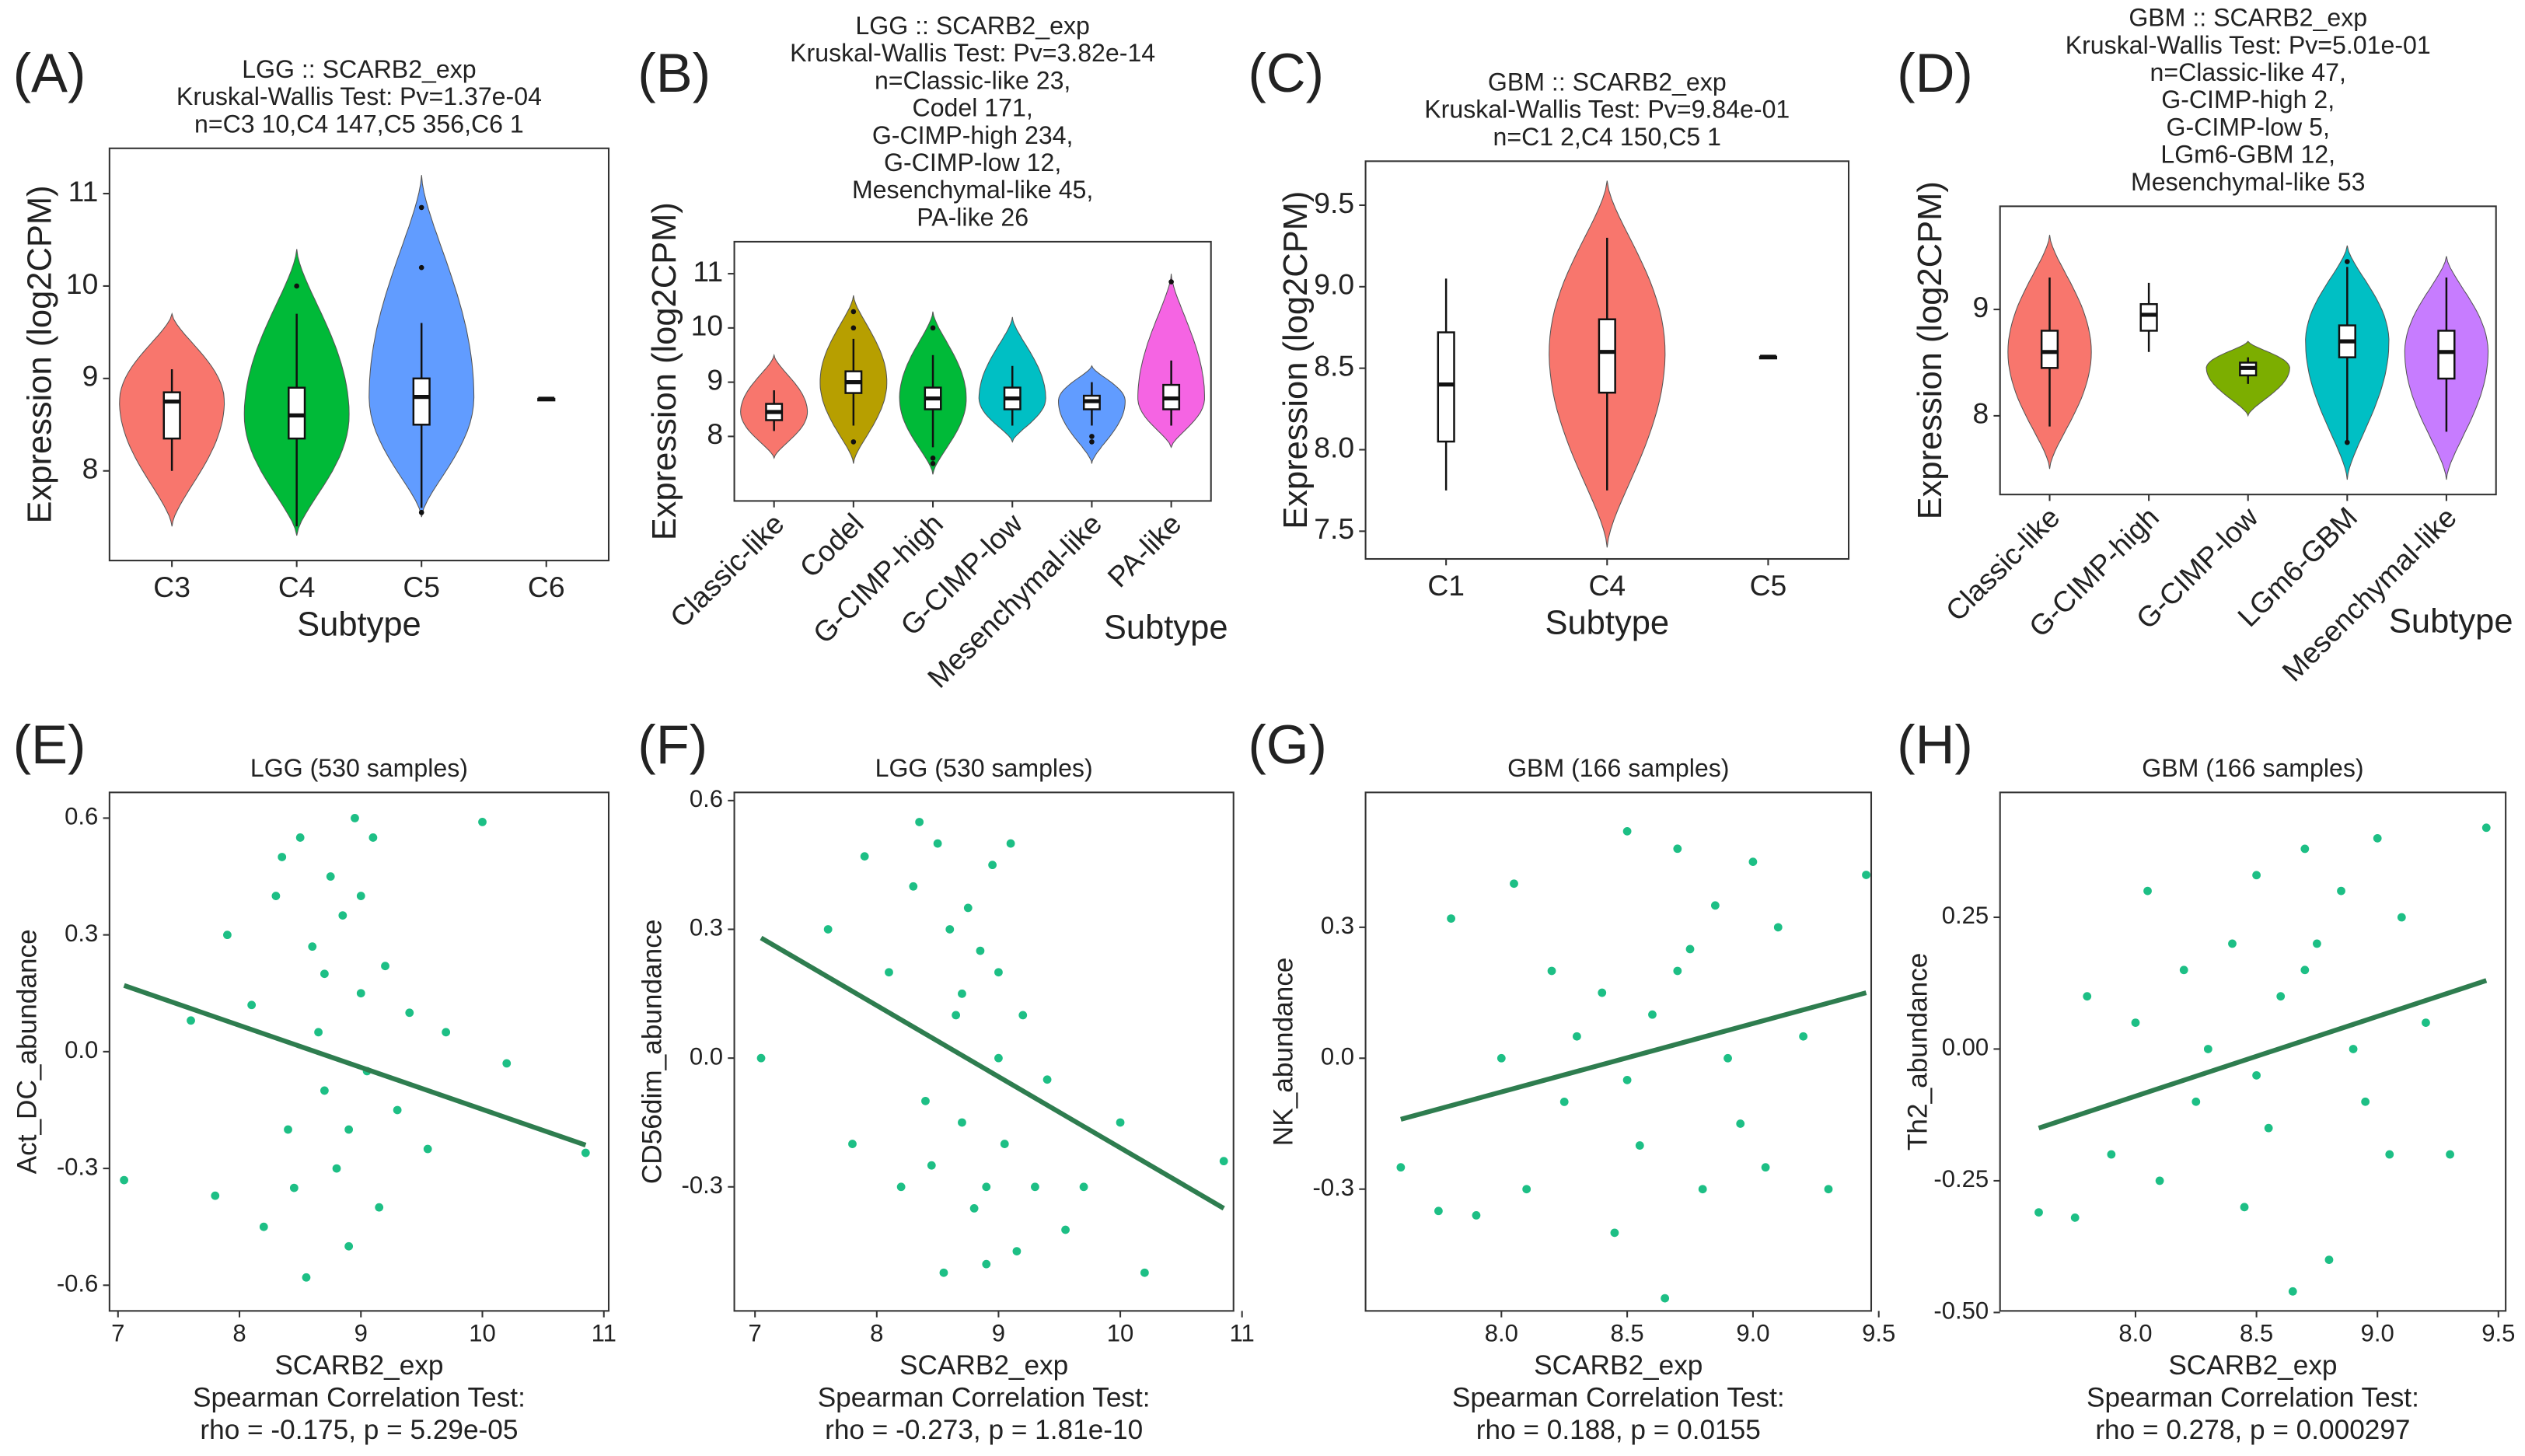  What do you see at coordinates (1608, 82) in the screenshot?
I see `panel-title: GBM :: SCARB2_exp` at bounding box center [1608, 82].